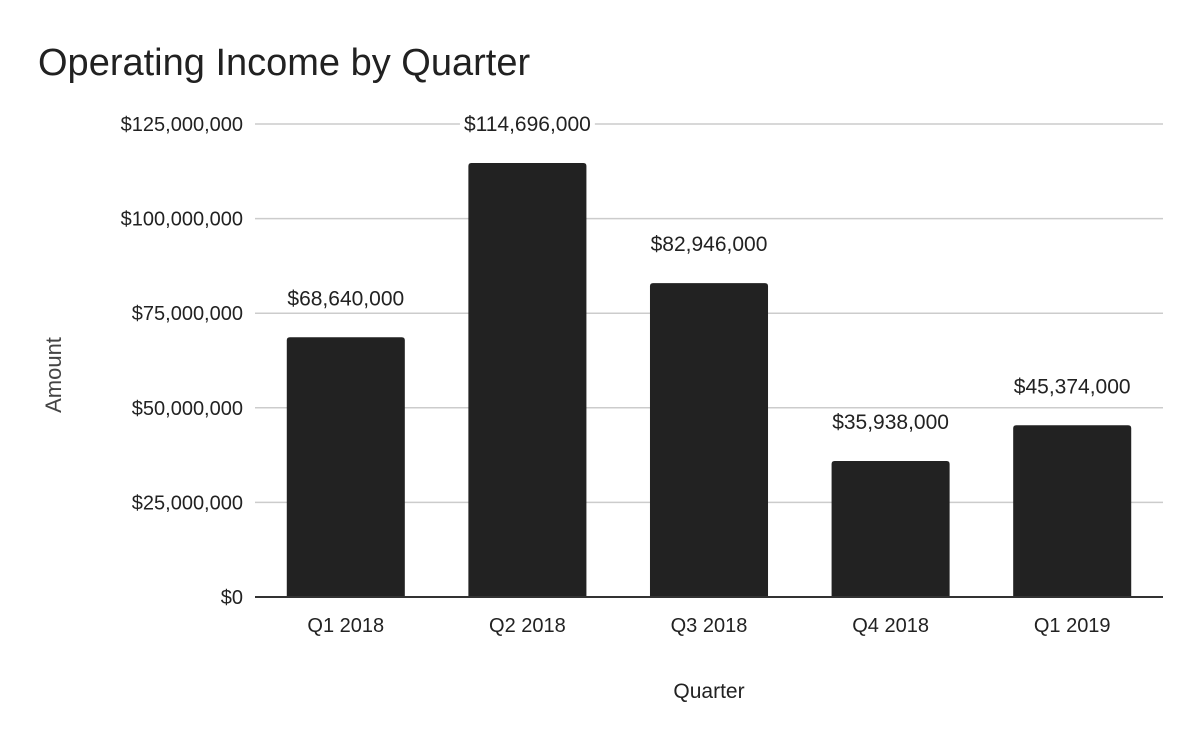 Image resolution: width=1200 pixels, height=742 pixels. What do you see at coordinates (709, 244) in the screenshot?
I see `data-label: $82,946,000` at bounding box center [709, 244].